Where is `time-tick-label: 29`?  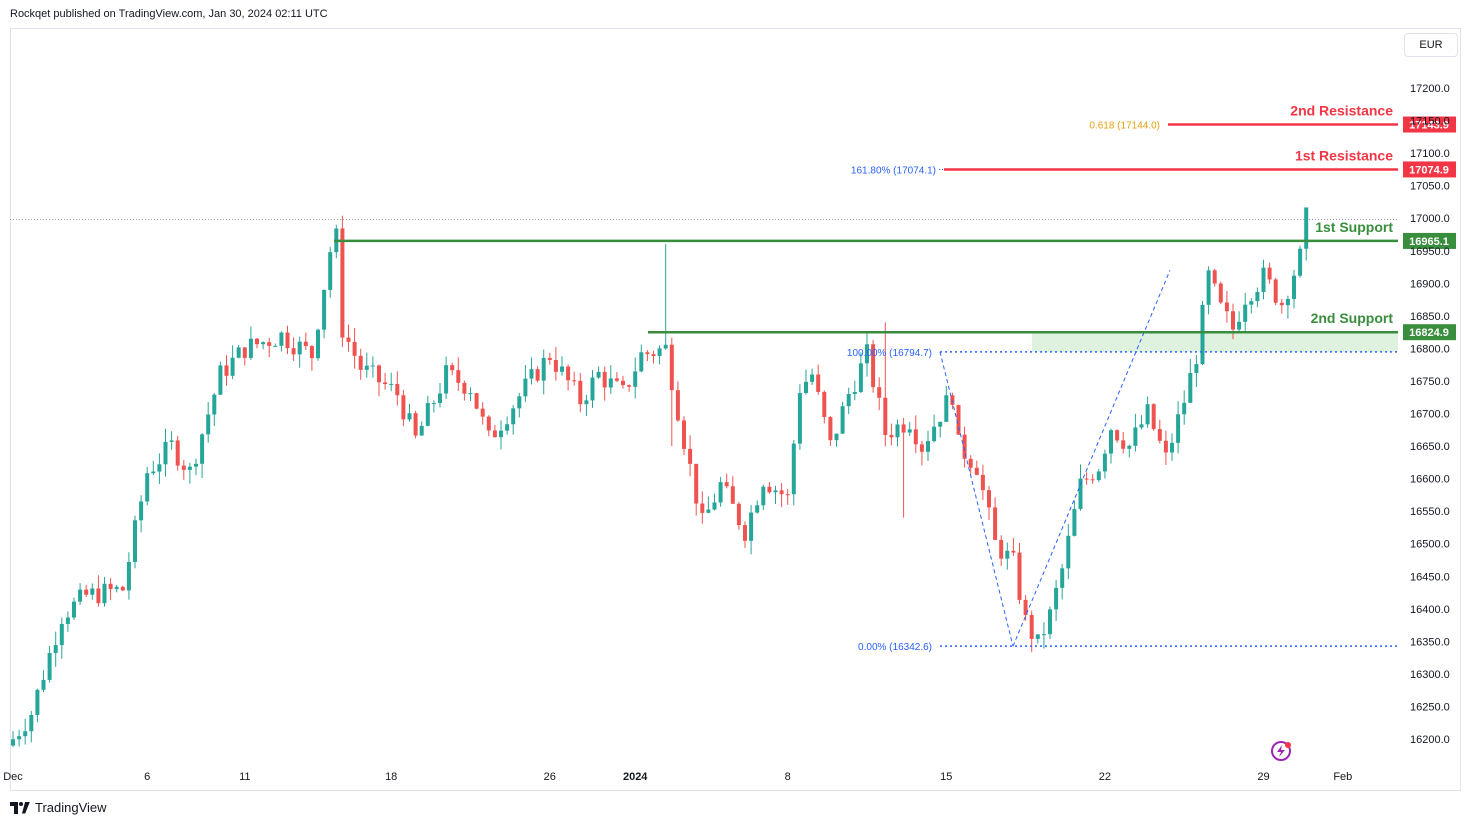 time-tick-label: 29 is located at coordinates (1263, 777).